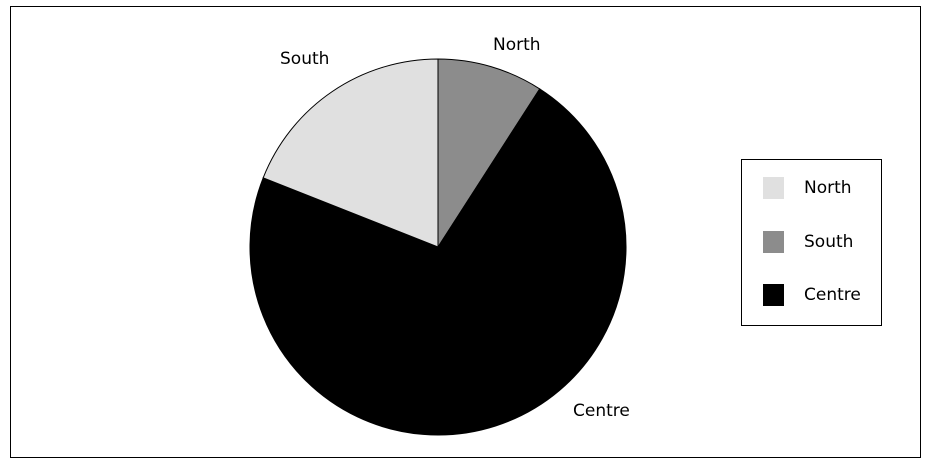 The height and width of the screenshot is (460, 929). What do you see at coordinates (773, 242) in the screenshot?
I see `legend-swatch-south` at bounding box center [773, 242].